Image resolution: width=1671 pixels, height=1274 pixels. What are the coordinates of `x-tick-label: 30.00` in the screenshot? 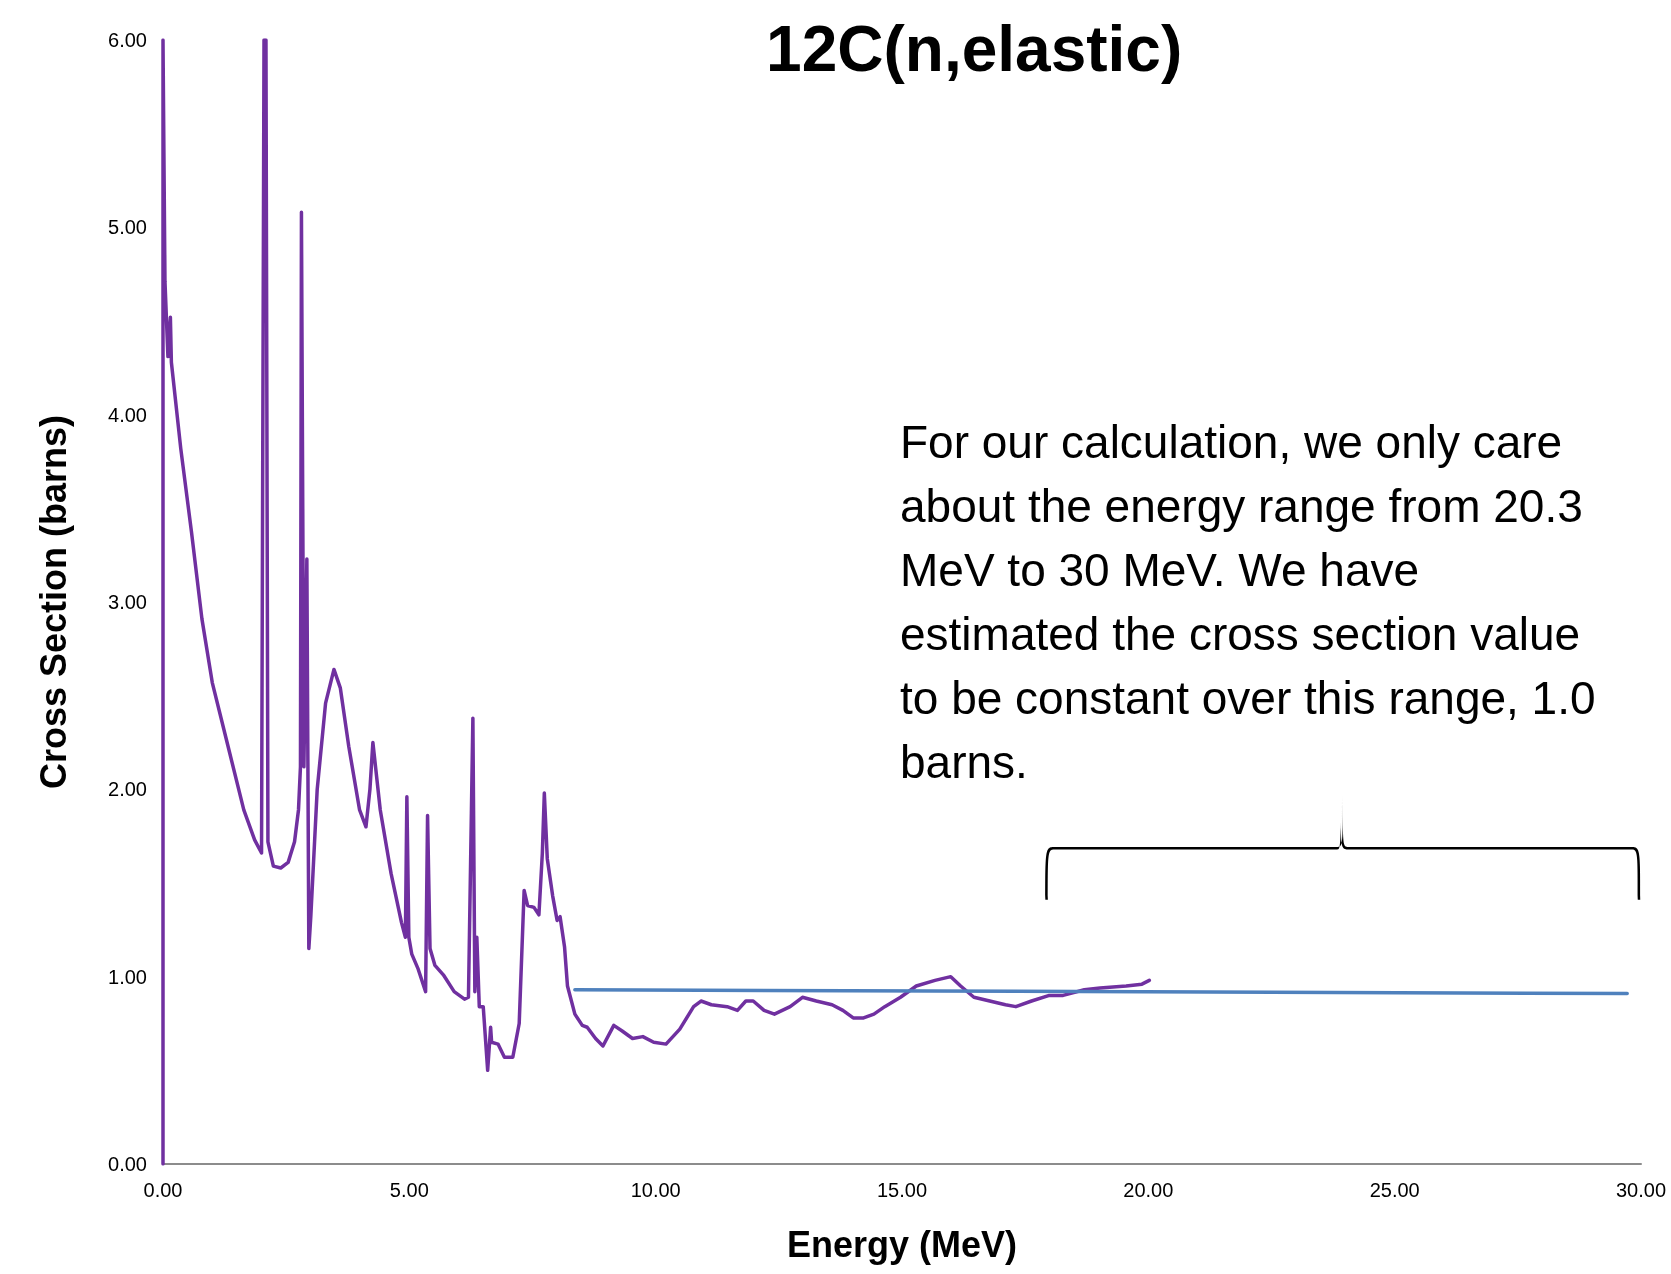 It's located at (1641, 1190).